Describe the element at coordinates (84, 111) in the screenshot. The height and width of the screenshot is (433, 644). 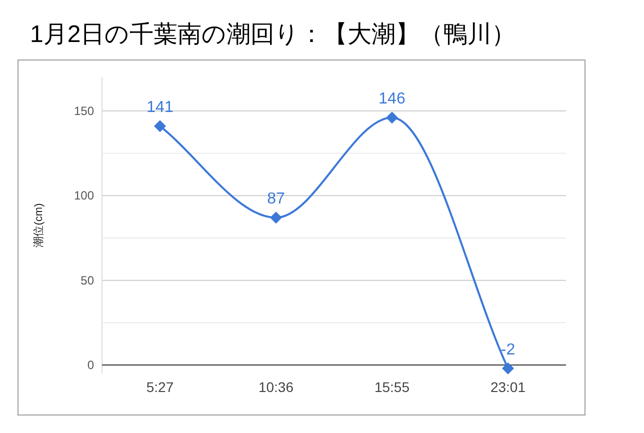
I see `y-tick-label: 150` at that location.